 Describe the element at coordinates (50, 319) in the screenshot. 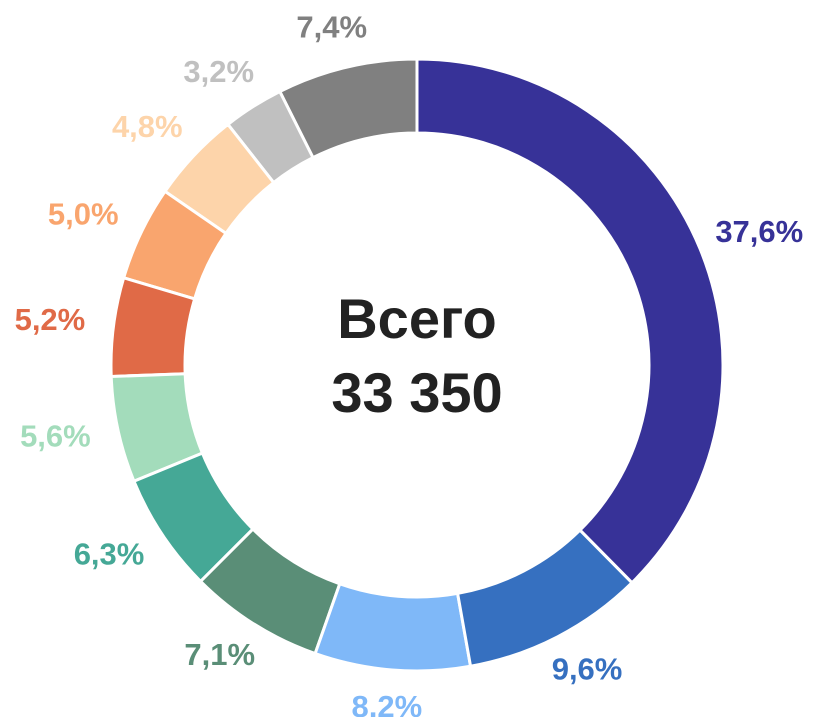

I see `data-label: 5,2%` at that location.